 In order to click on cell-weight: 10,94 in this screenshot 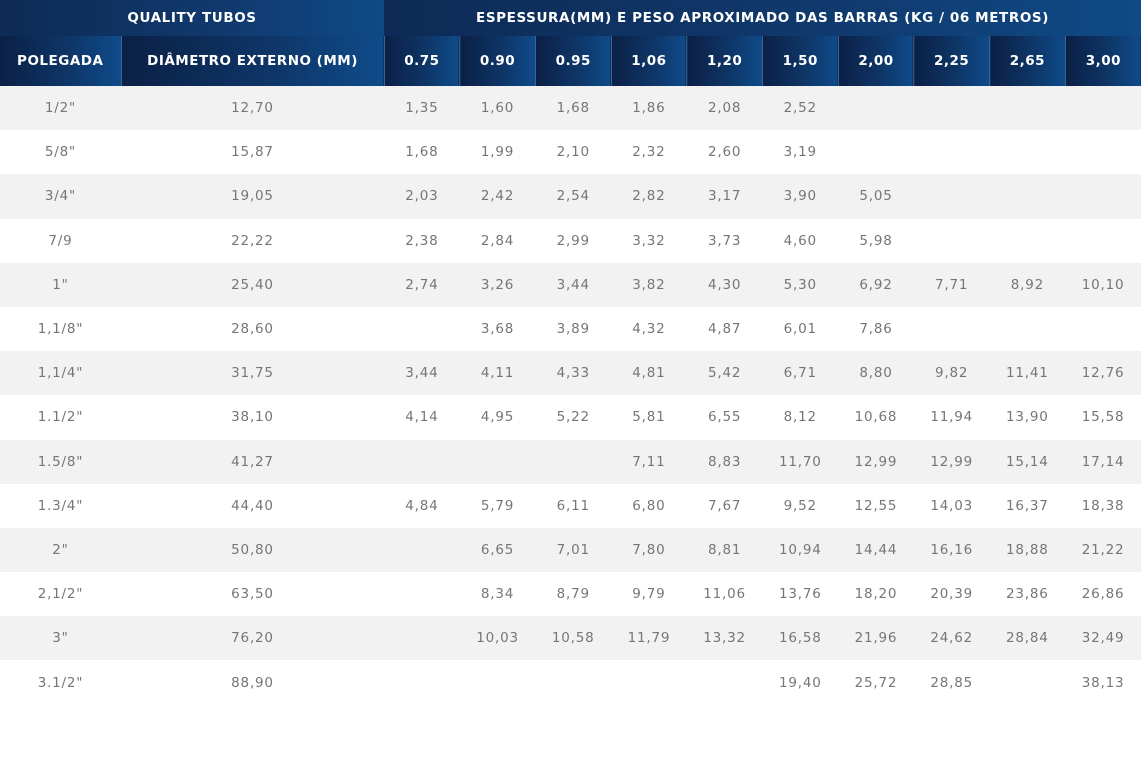, I will do `click(800, 550)`.